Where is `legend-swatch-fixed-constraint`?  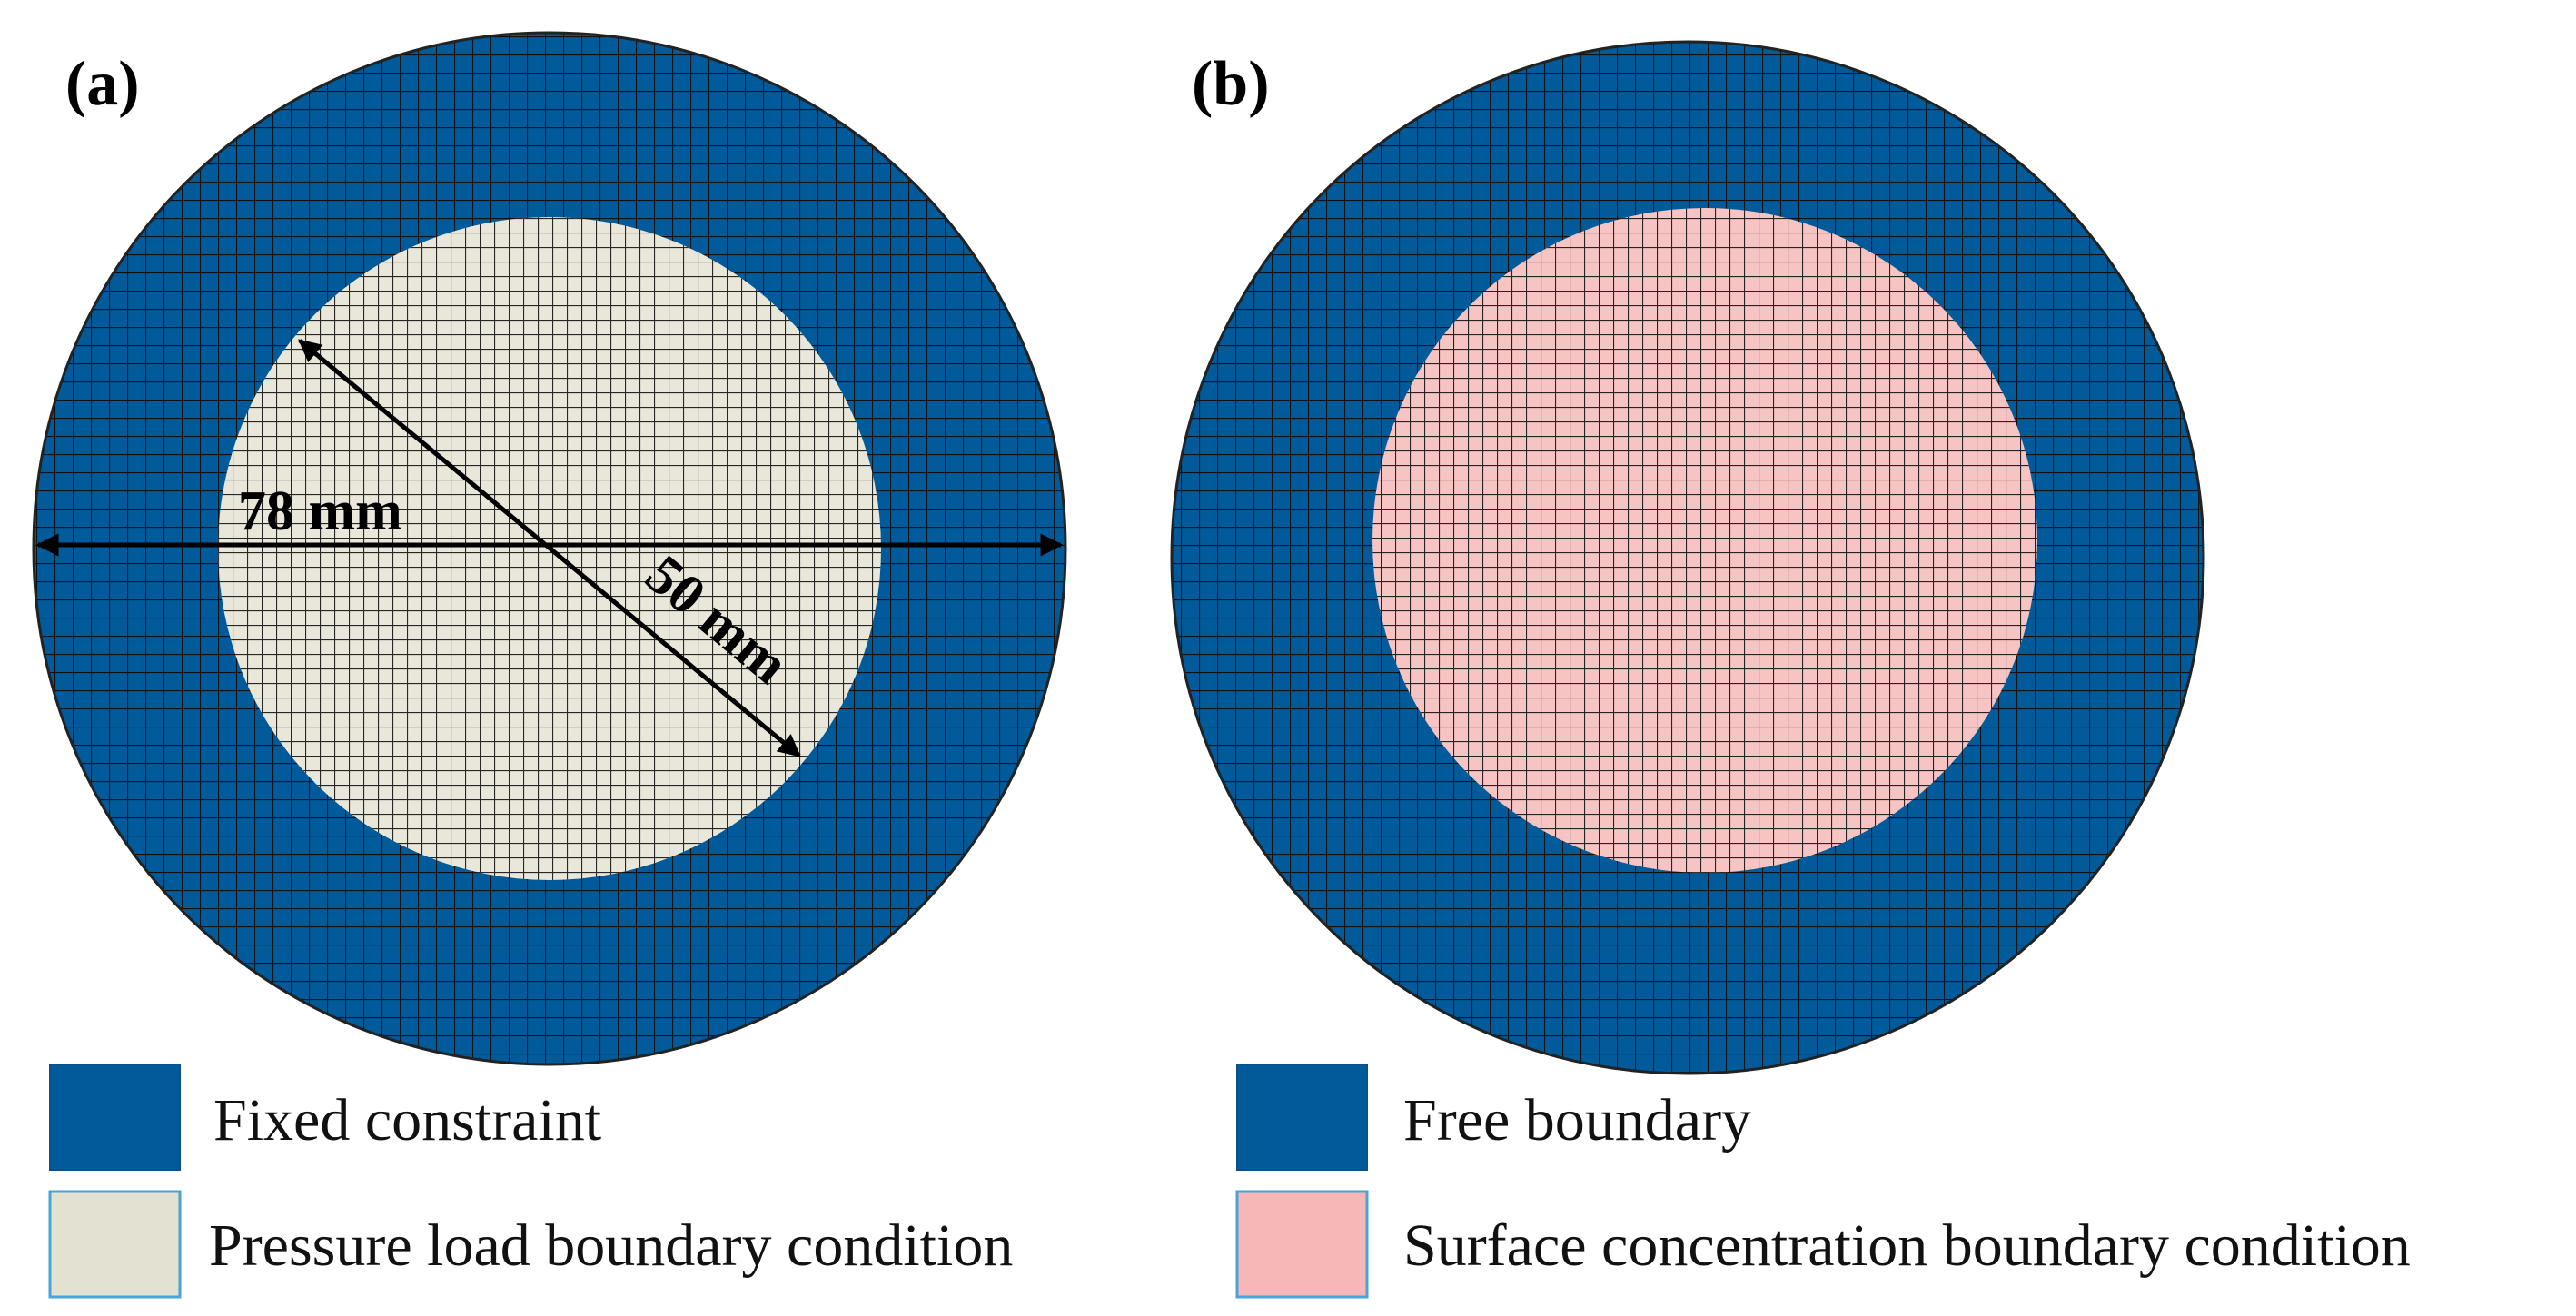 legend-swatch-fixed-constraint is located at coordinates (115, 1117).